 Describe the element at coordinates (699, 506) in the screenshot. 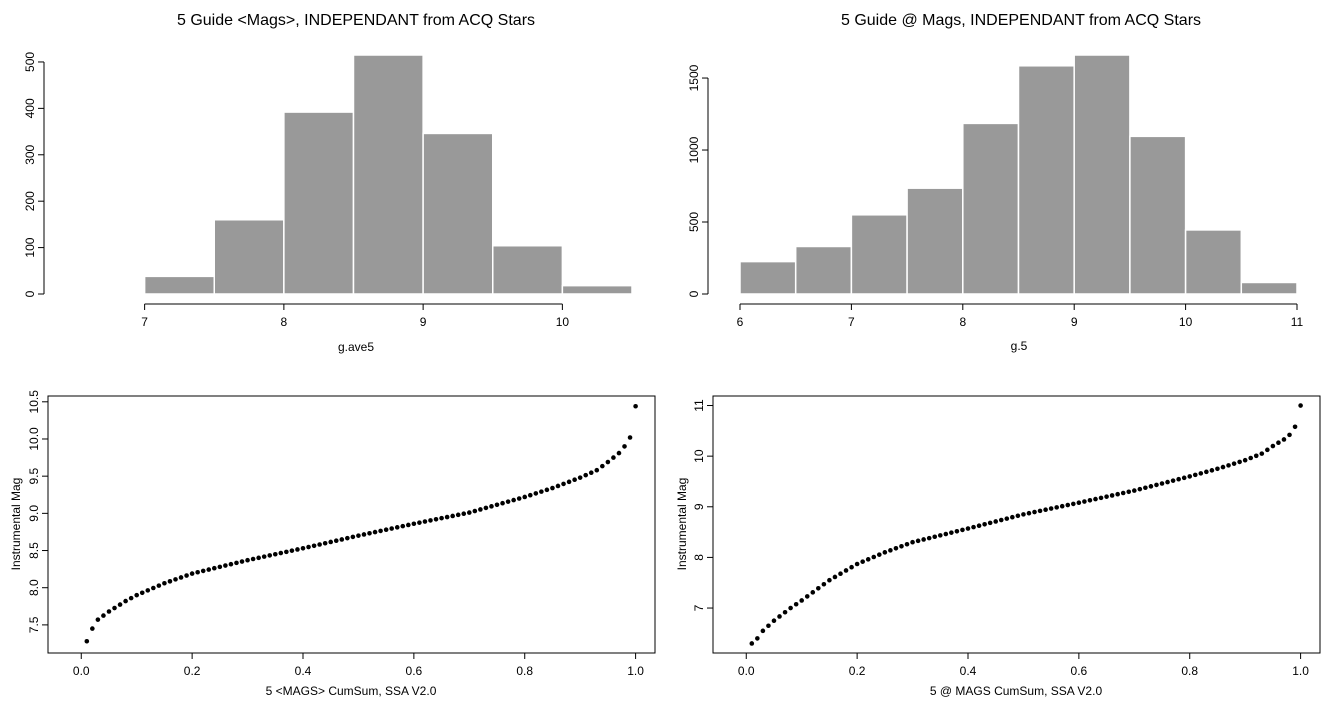

I see `y-tick-label: 9` at that location.